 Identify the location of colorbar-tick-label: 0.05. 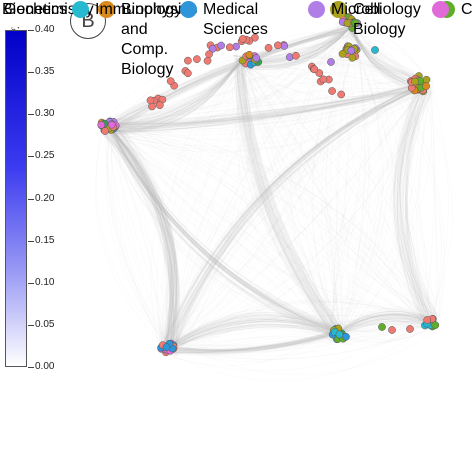
(45, 324).